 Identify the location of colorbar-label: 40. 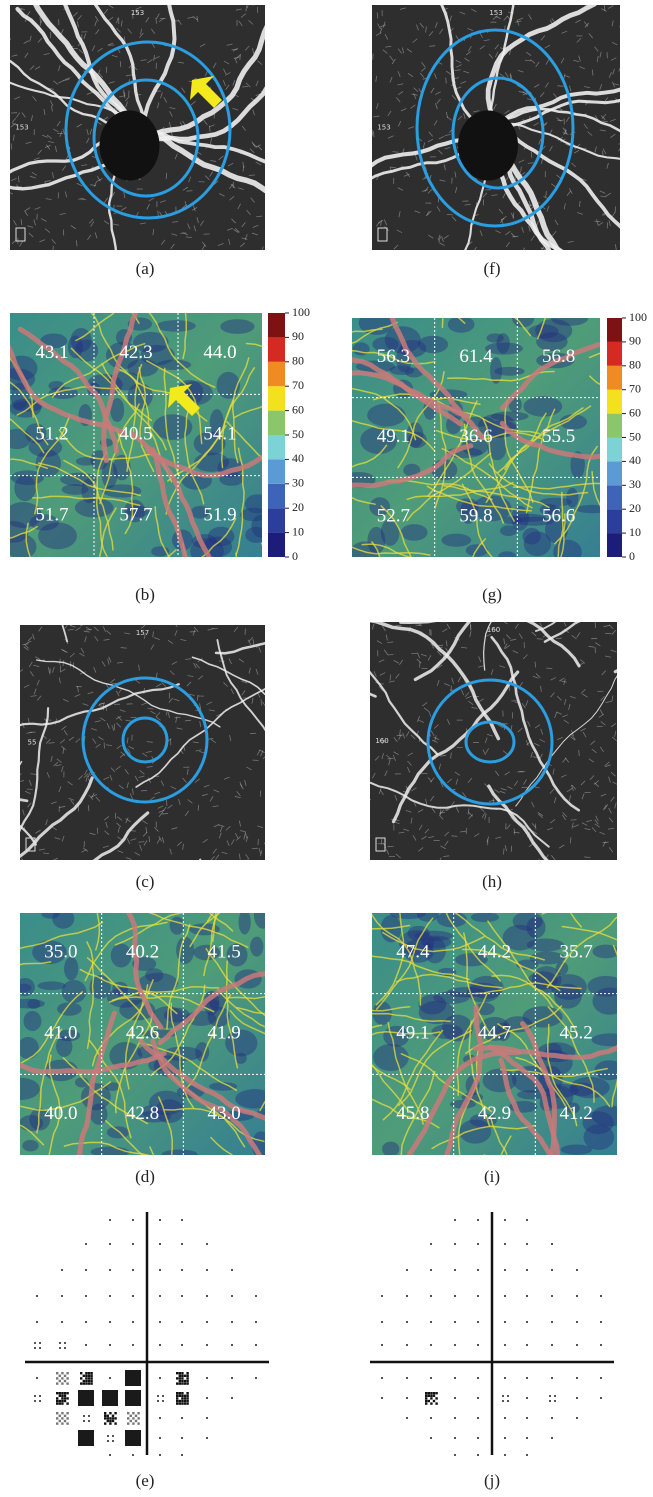
(298, 458).